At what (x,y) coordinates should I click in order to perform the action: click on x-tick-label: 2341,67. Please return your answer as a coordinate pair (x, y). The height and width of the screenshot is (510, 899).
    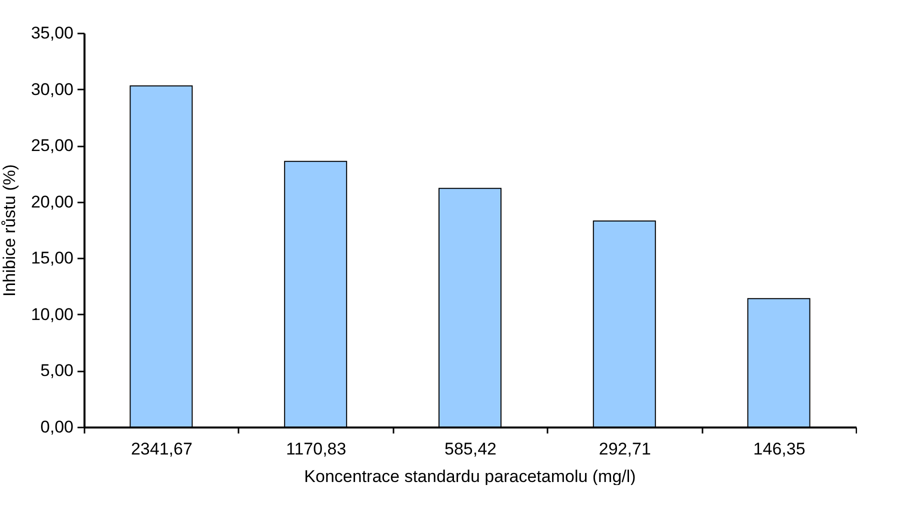
    Looking at the image, I should click on (161, 449).